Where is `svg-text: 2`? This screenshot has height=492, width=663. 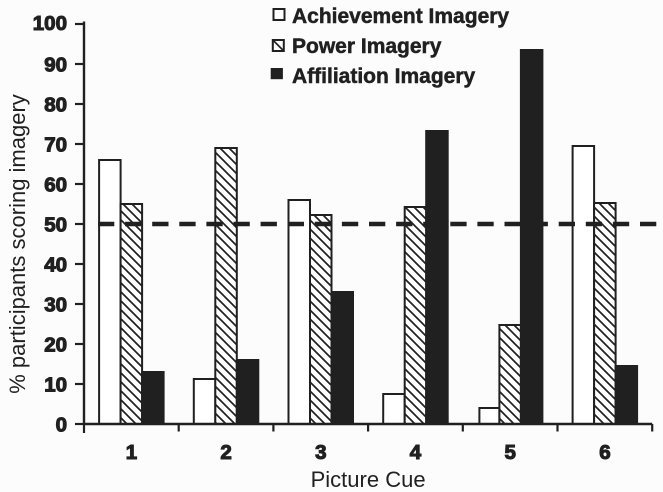
svg-text: 2 is located at coordinates (225, 452).